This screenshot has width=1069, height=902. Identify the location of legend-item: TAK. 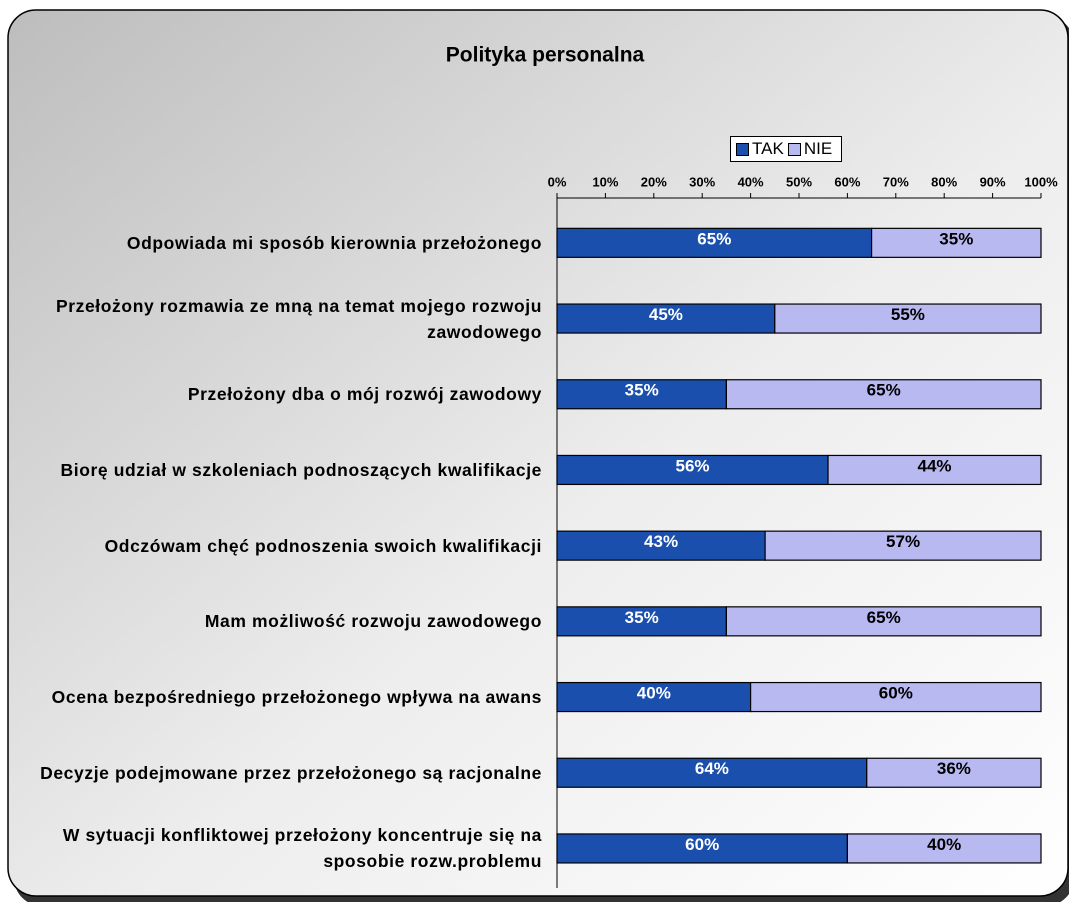
(760, 149).